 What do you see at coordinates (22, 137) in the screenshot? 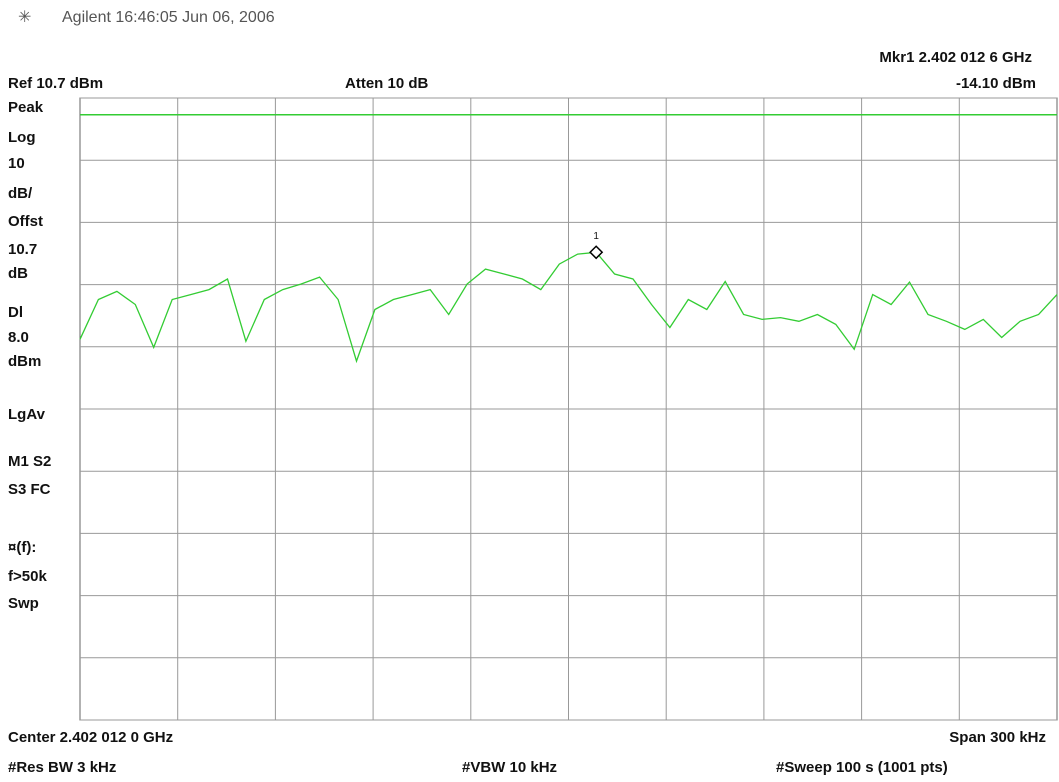
I see `sidebar-label: Log` at bounding box center [22, 137].